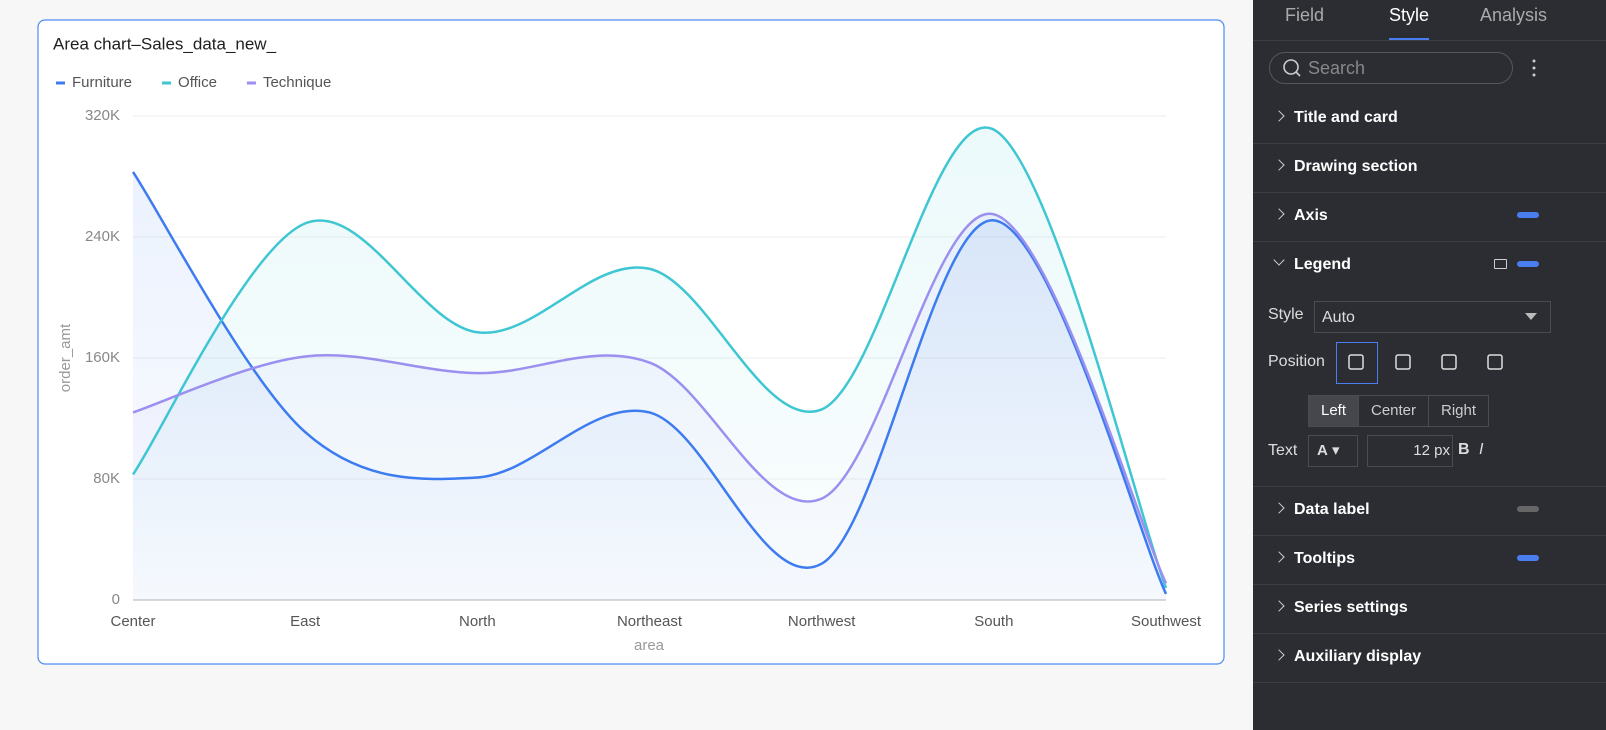 This screenshot has width=1606, height=730. I want to click on font-size: 12 px, so click(1410, 451).